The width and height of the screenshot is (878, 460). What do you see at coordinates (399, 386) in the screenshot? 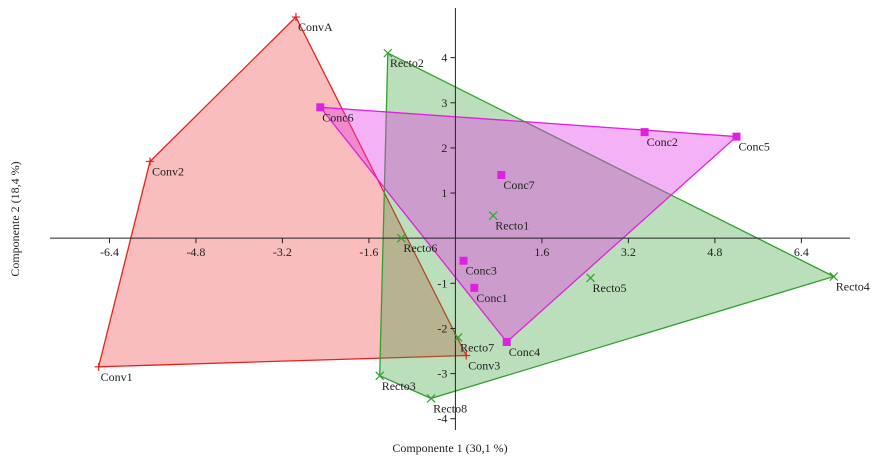
I see `label-recto3: Recto3` at bounding box center [399, 386].